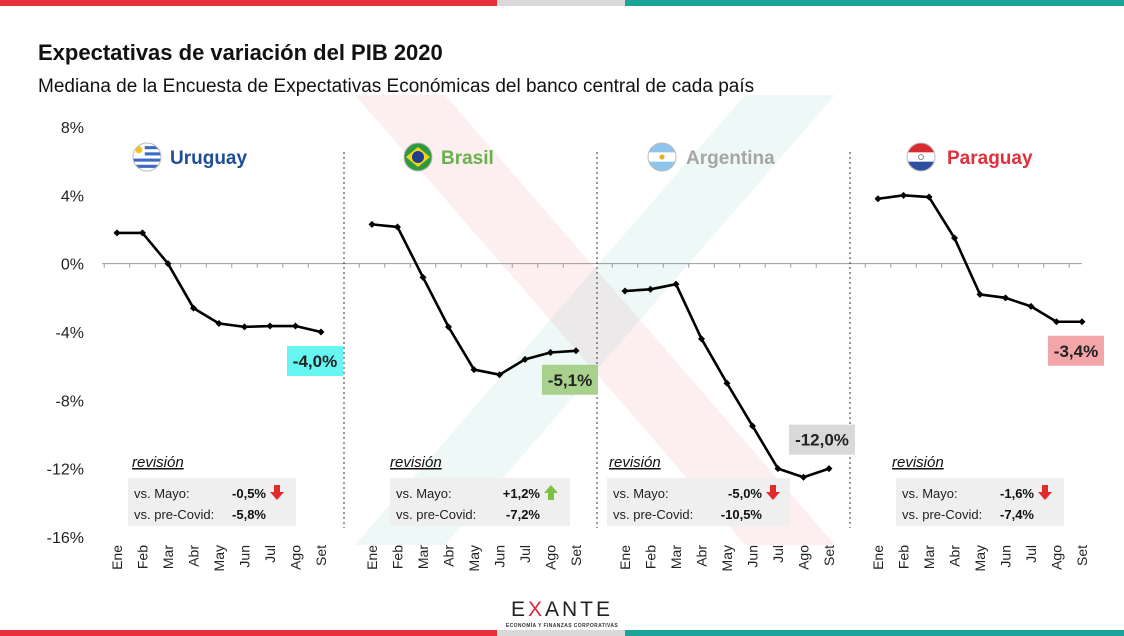  I want to click on final-value-label: -5,1%, so click(570, 380).